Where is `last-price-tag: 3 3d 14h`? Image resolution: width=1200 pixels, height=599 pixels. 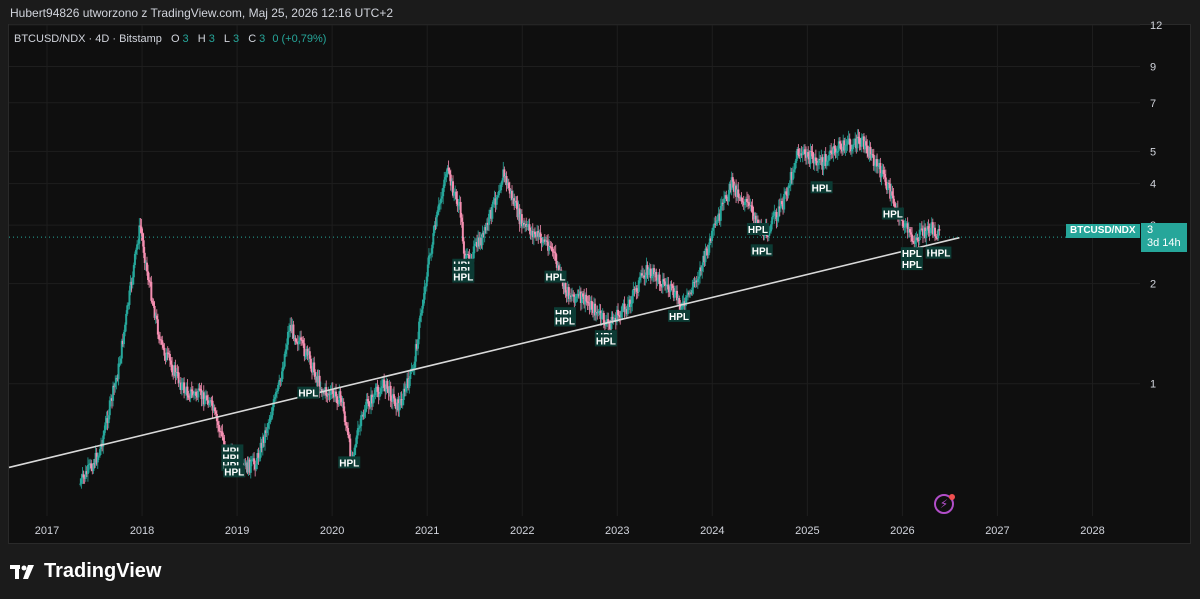 last-price-tag: 3 3d 14h is located at coordinates (1164, 237).